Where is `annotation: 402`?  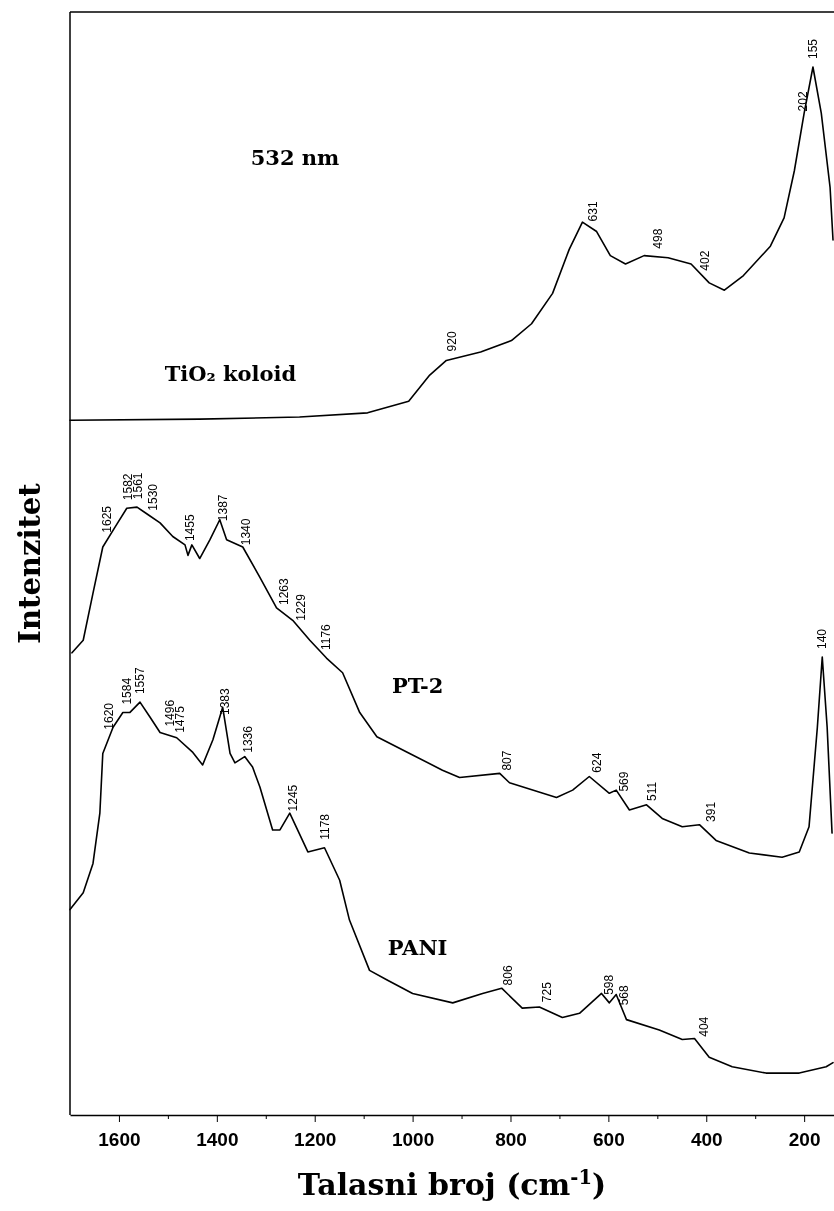
annotation: 402 is located at coordinates (705, 260).